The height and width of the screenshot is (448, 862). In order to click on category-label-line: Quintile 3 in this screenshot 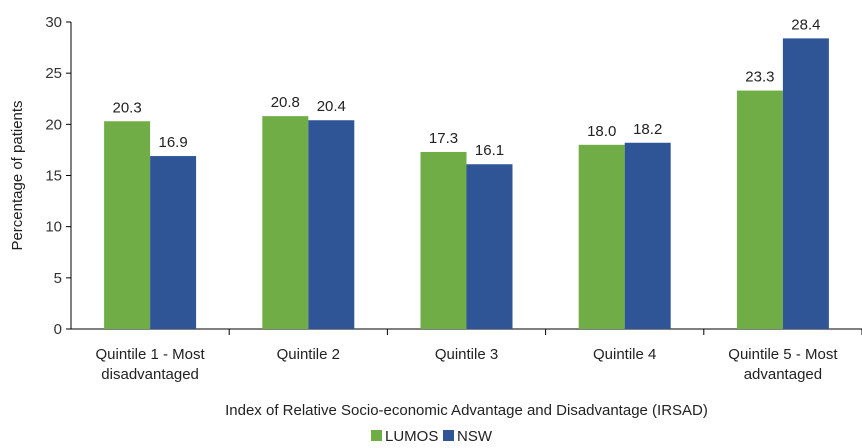, I will do `click(466, 354)`.